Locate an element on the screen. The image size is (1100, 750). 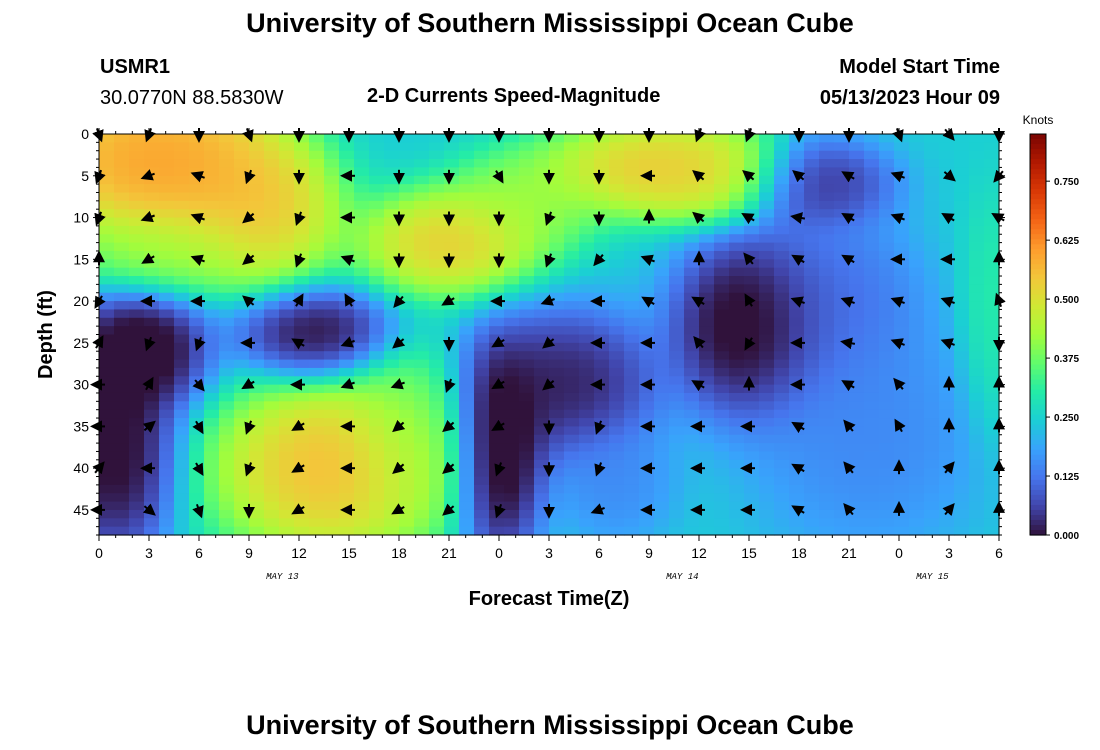
x-axis-title: Forecast Time(Z) is located at coordinates (549, 599).